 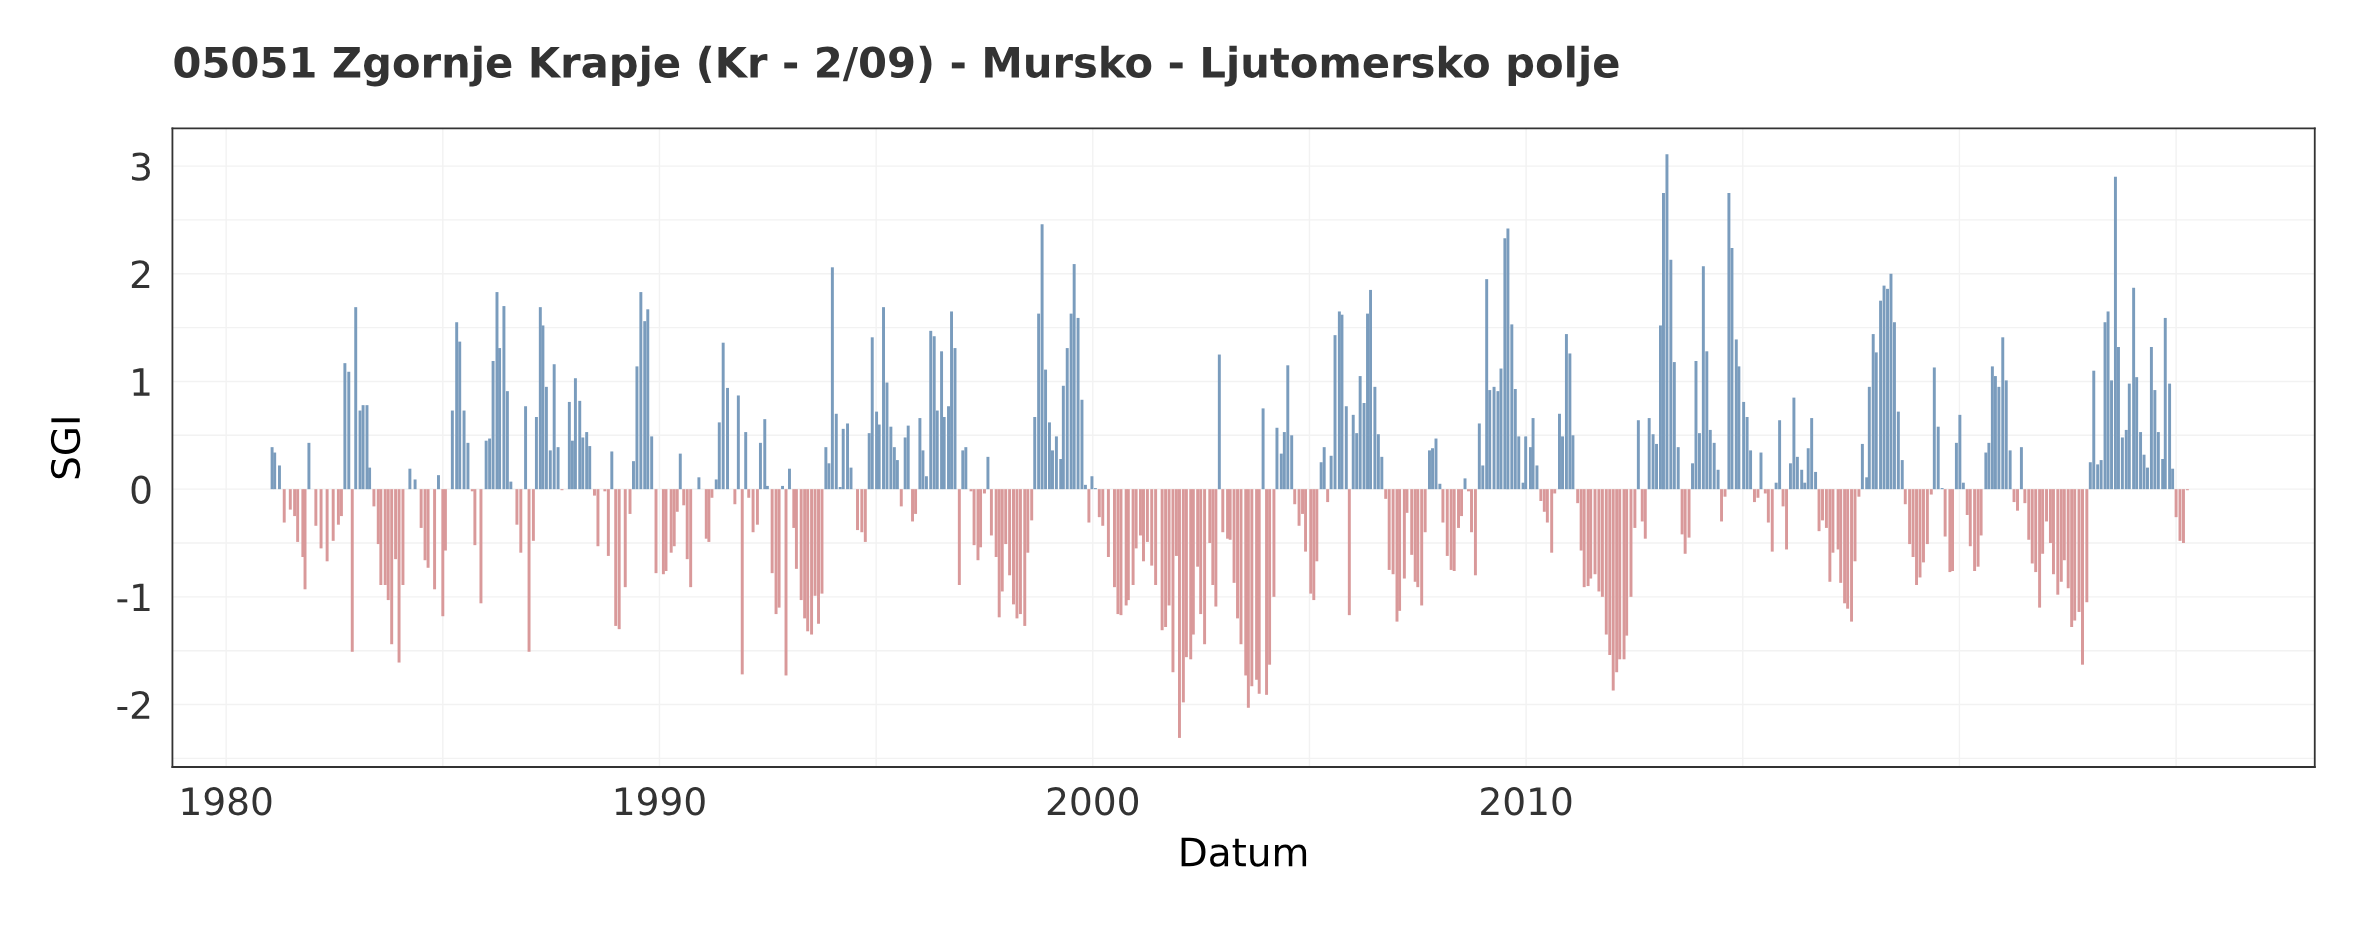 I want to click on y-tick-label: 3, so click(x=140, y=166).